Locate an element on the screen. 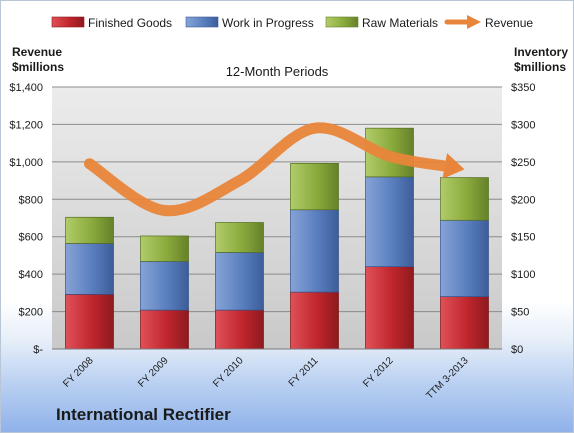 This screenshot has height=433, width=574. left-tick-label: $1,400 is located at coordinates (26, 88).